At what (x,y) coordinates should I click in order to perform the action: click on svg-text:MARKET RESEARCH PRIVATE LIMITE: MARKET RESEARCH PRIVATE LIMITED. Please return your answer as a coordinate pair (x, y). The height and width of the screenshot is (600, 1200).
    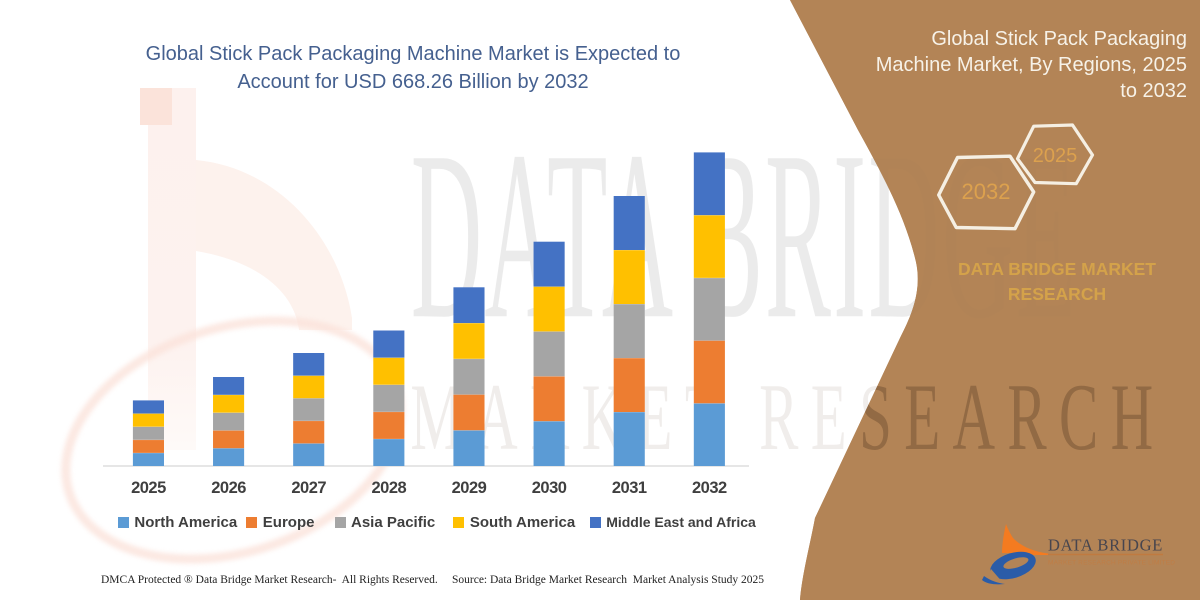
    Looking at the image, I should click on (1111, 563).